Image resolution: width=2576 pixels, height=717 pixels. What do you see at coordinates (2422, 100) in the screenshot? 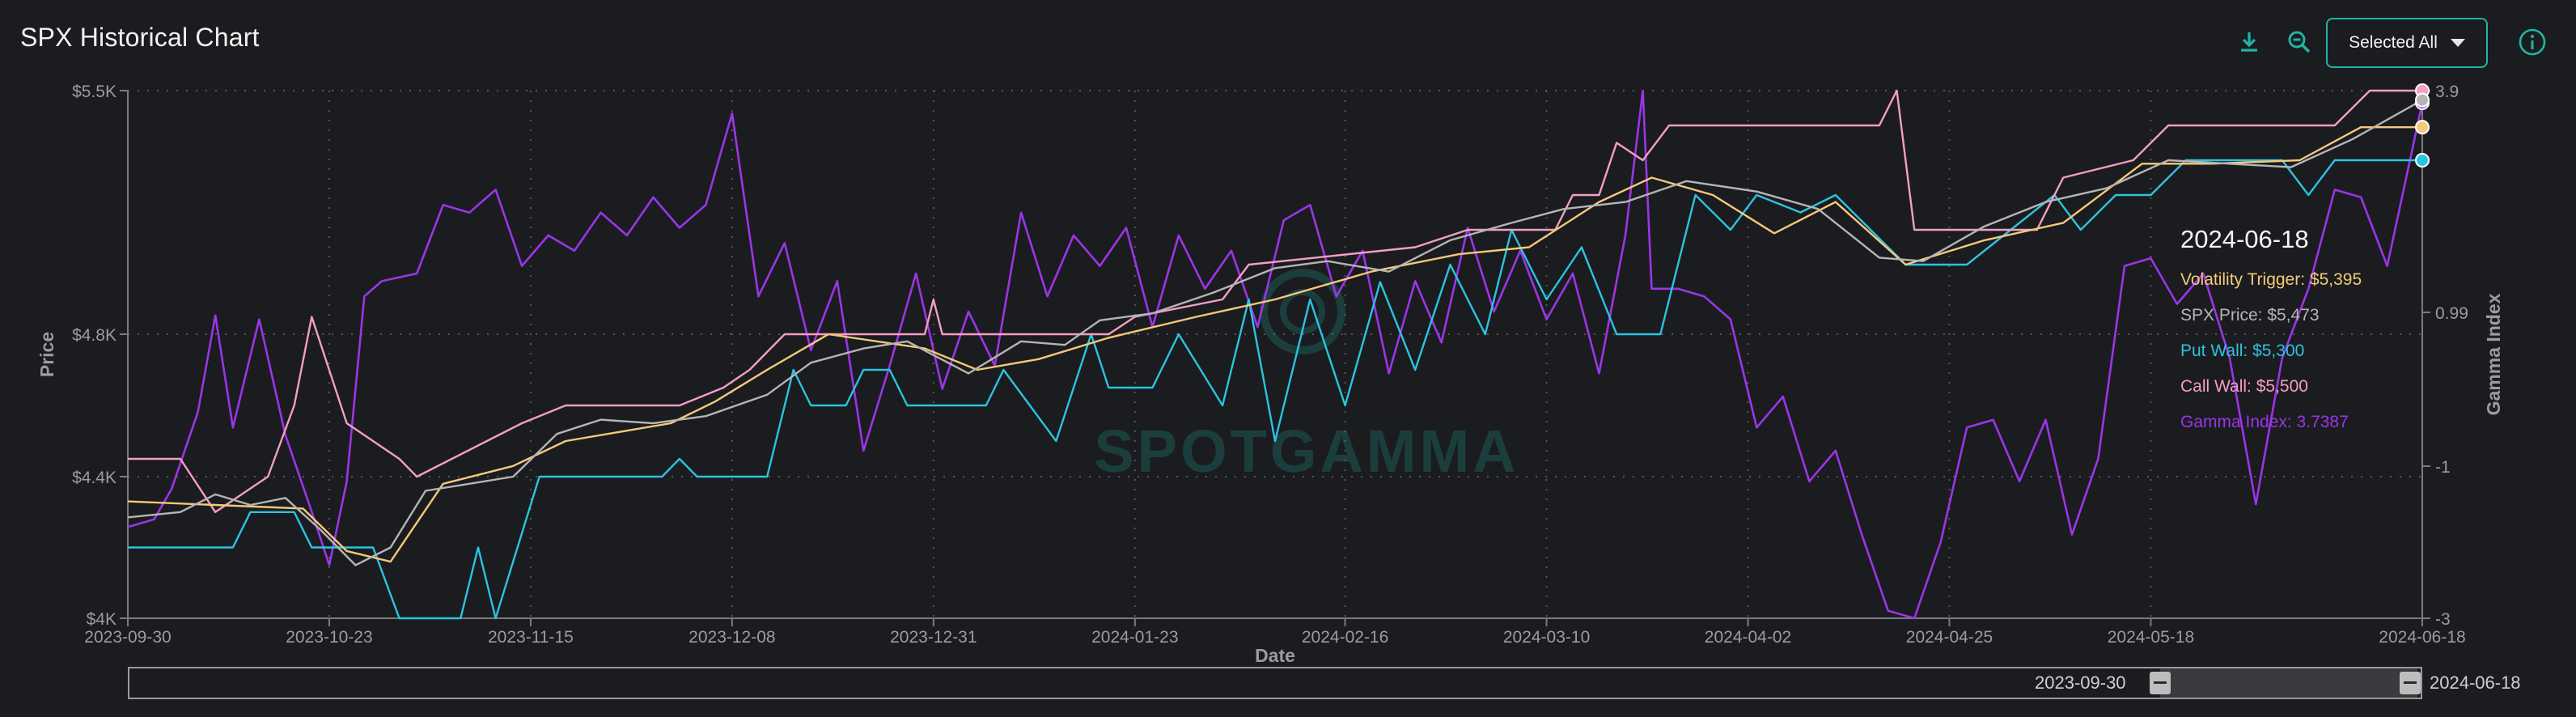
I see `endpoint-spx-price` at bounding box center [2422, 100].